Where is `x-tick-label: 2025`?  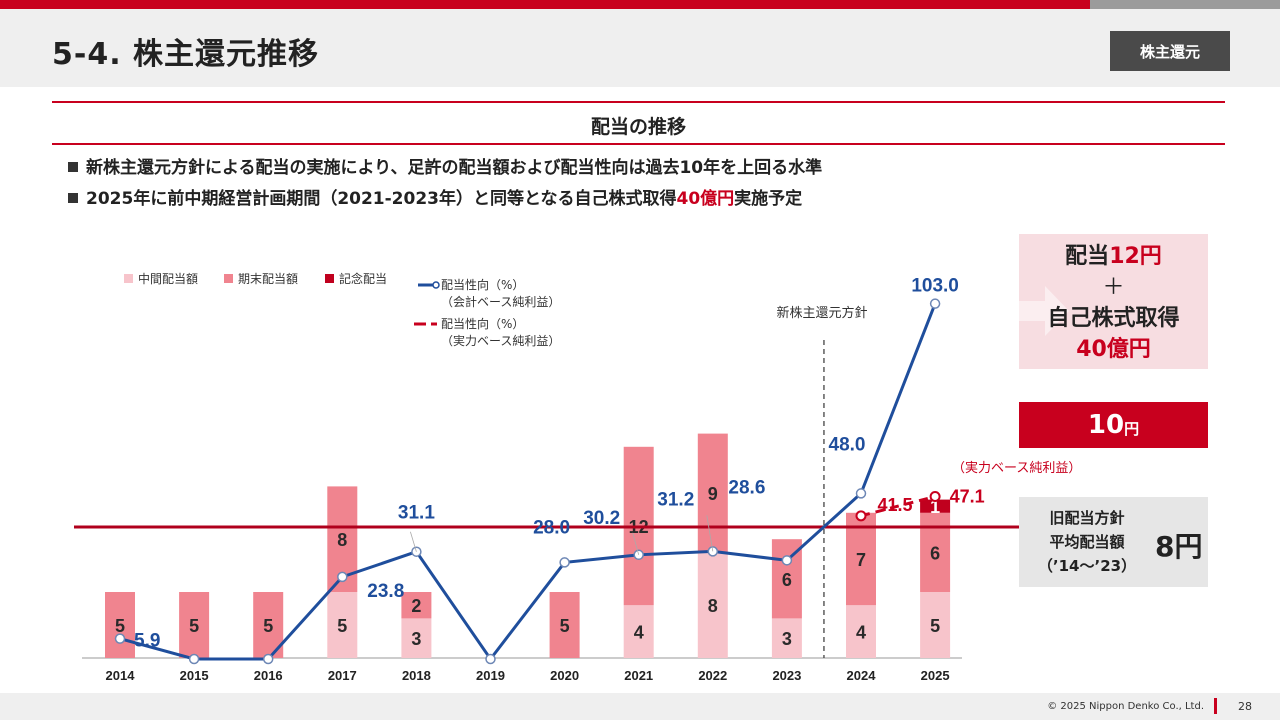
x-tick-label: 2025 is located at coordinates (935, 675).